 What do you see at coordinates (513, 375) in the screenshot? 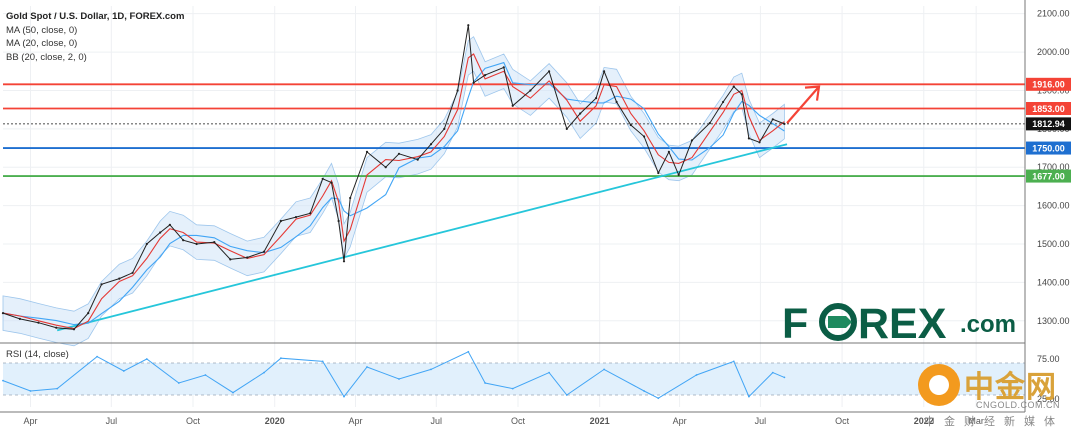
I see `rsi-panel` at bounding box center [513, 375].